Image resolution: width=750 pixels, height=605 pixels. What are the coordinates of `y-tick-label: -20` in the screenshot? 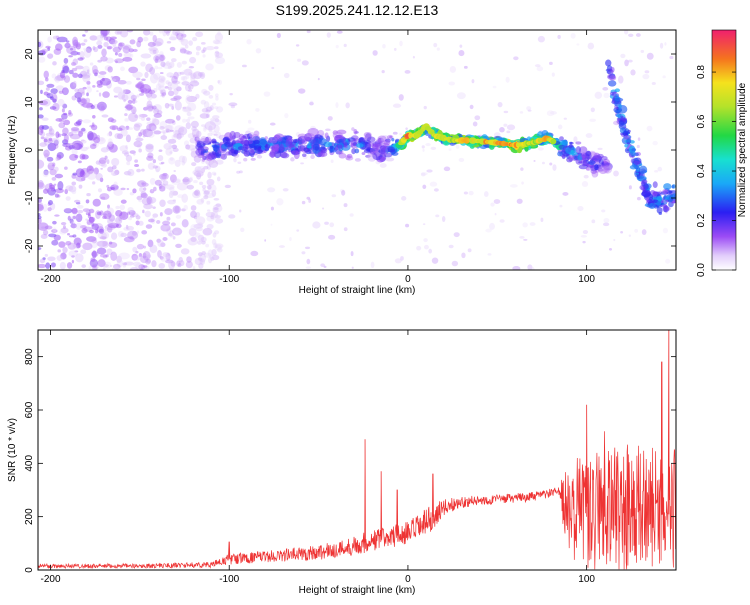 It's located at (29, 245).